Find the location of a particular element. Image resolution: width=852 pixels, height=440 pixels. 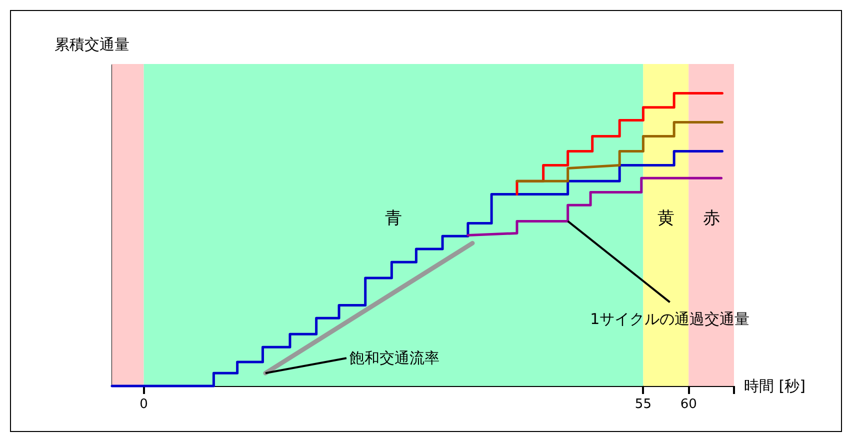

band-label: 赤 is located at coordinates (711, 218).